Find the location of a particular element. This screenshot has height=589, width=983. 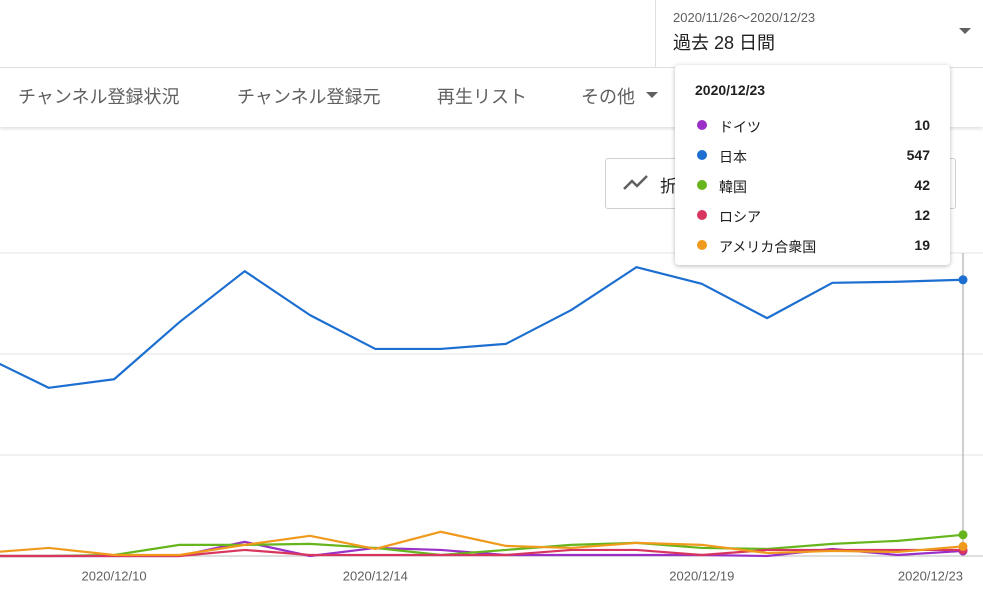

tooltip-value: 10 is located at coordinates (922, 125).